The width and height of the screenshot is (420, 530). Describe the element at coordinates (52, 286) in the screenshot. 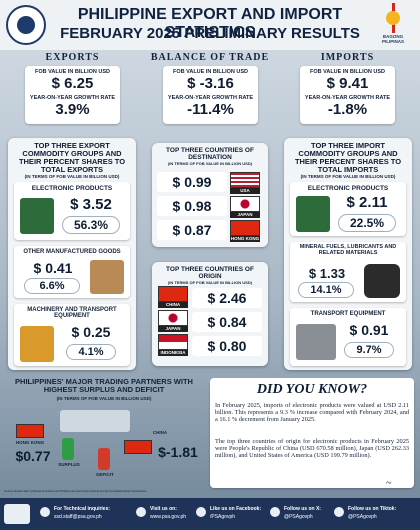

I see `export-item-share: 6.6%` at that location.